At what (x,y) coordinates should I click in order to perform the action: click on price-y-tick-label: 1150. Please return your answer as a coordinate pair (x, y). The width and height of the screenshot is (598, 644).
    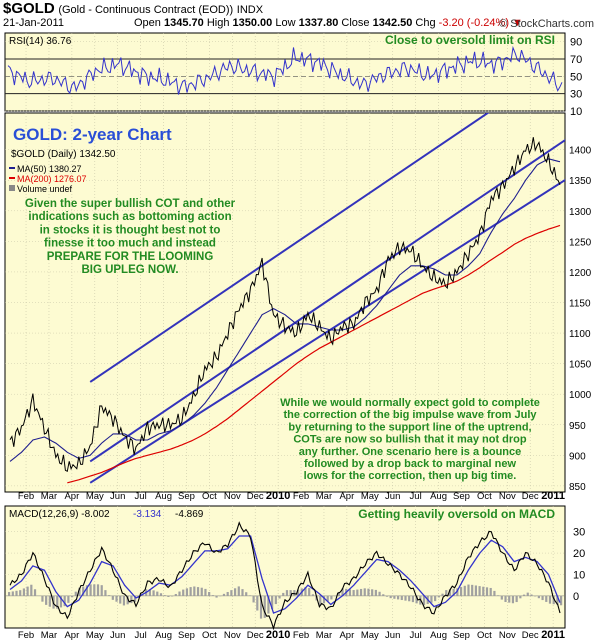
    Looking at the image, I should click on (580, 304).